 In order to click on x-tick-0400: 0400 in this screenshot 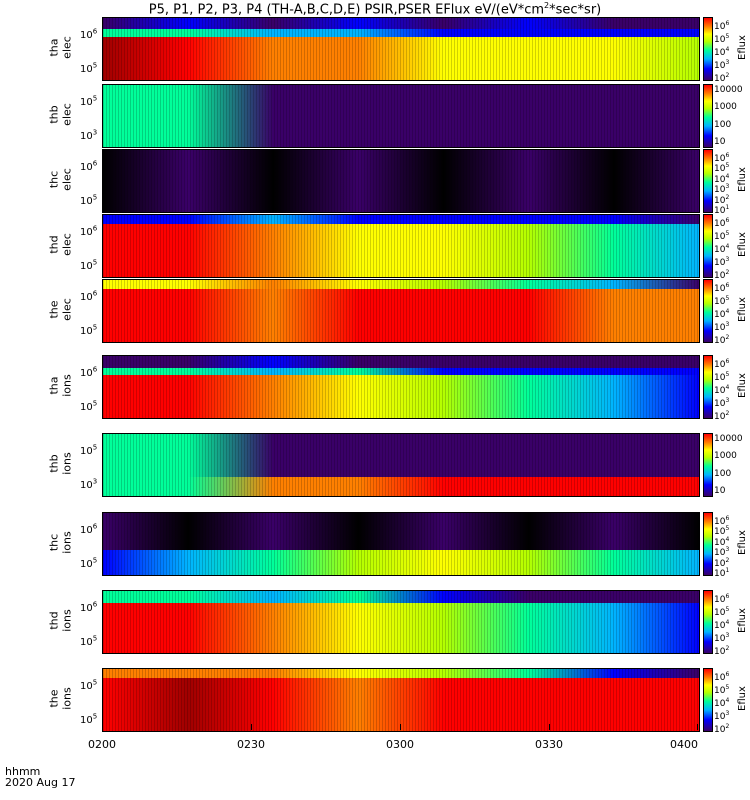, I will do `click(684, 744)`.